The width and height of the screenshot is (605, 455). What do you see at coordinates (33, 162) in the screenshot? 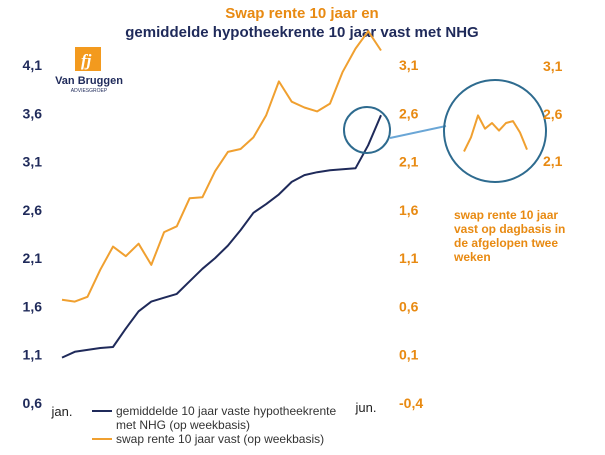
I see `y-left-tick-5: 3,1` at bounding box center [33, 162].